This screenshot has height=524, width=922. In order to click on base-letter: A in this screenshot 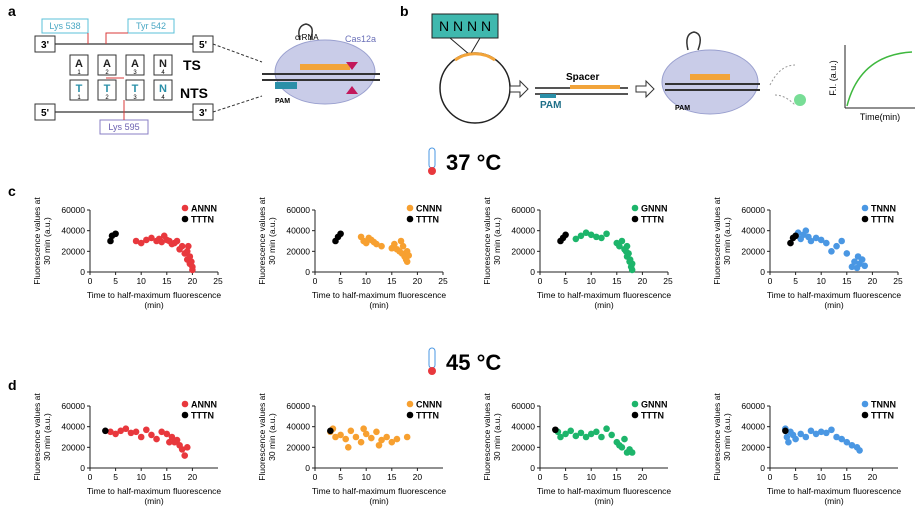, I will do `click(107, 64)`.